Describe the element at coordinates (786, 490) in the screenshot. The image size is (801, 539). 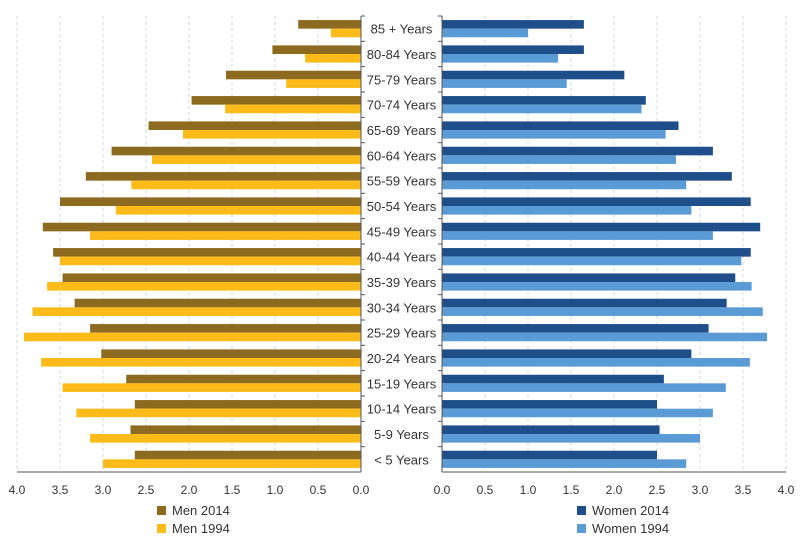
I see `right-tick-label: 4.0` at that location.